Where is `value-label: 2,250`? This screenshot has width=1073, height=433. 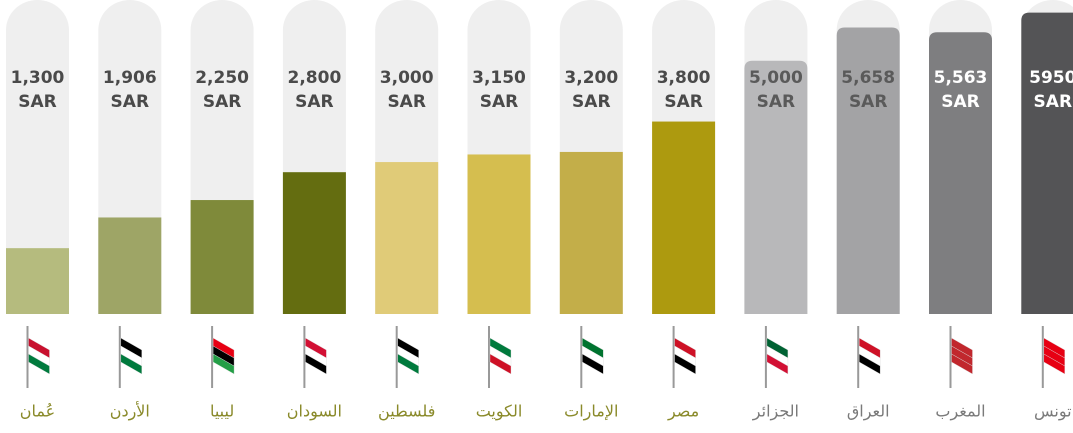 value-label: 2,250 is located at coordinates (222, 78).